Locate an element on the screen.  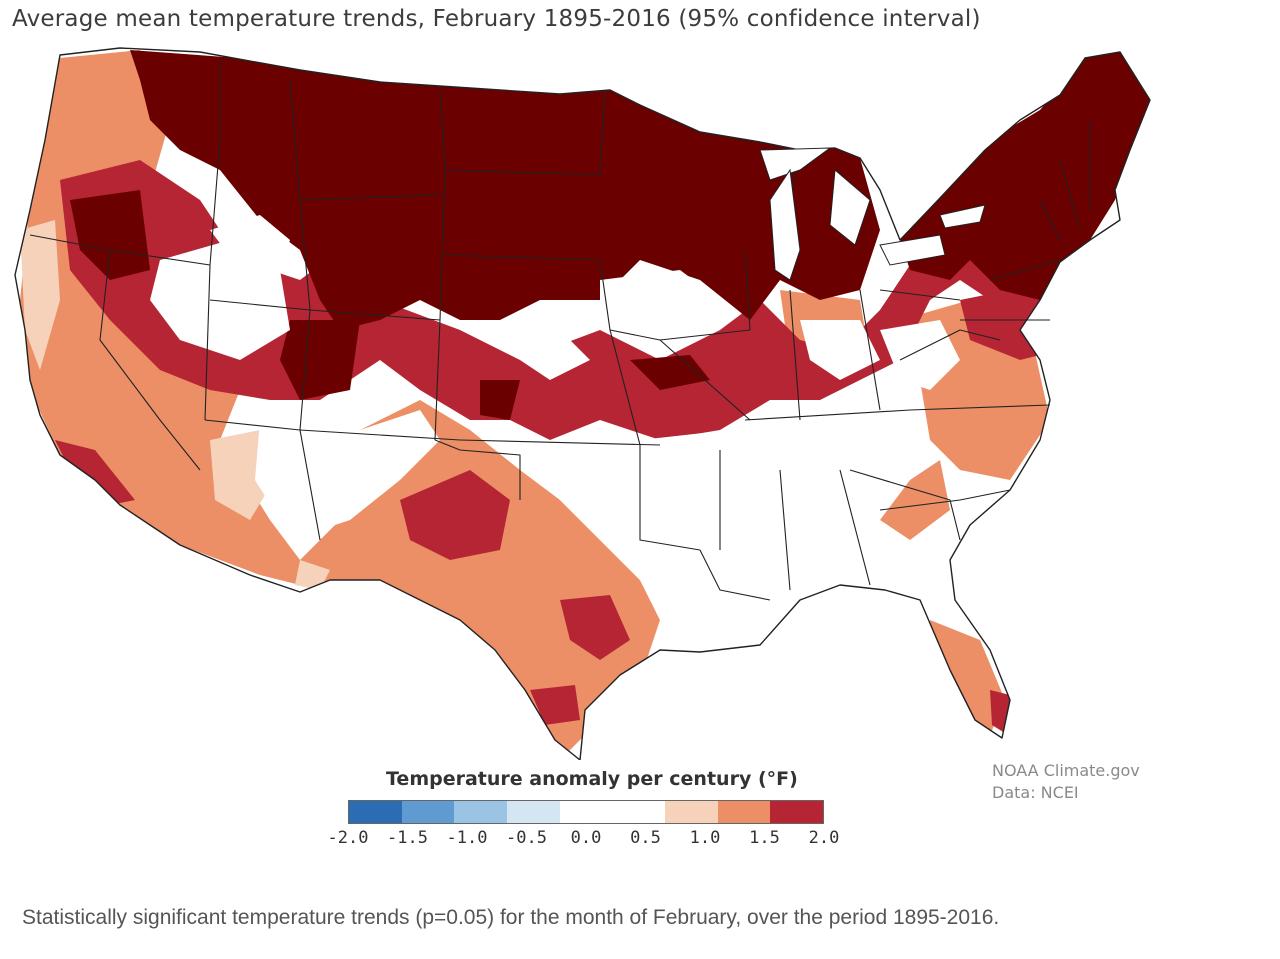
legend-tick-label: -1.0 is located at coordinates (467, 838).